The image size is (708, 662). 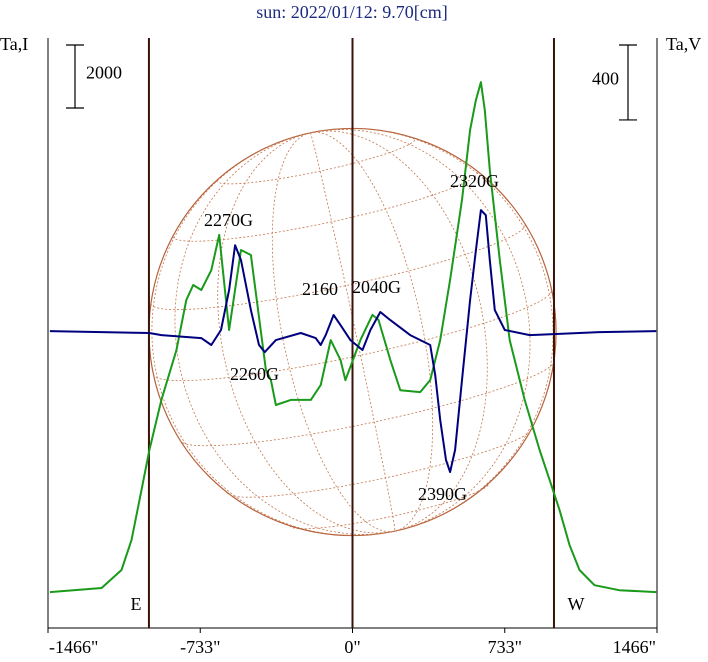 What do you see at coordinates (576, 604) in the screenshot?
I see `limb-label: W` at bounding box center [576, 604].